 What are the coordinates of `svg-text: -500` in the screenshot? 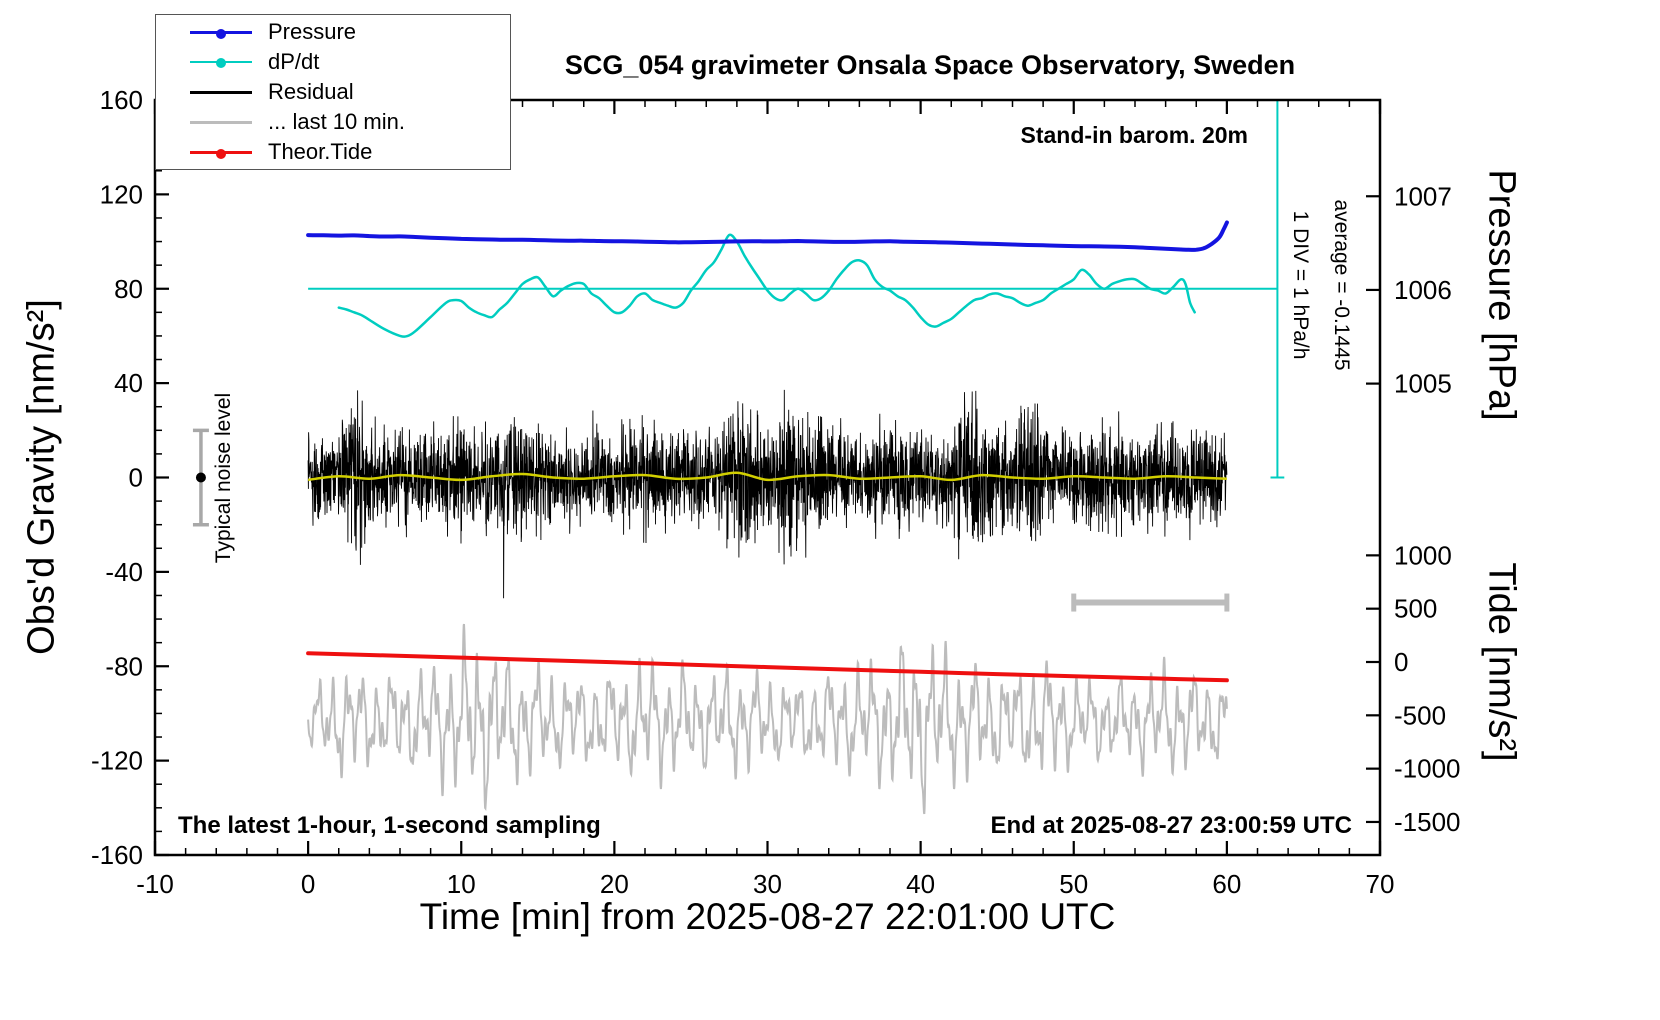 It's located at (1420, 715).